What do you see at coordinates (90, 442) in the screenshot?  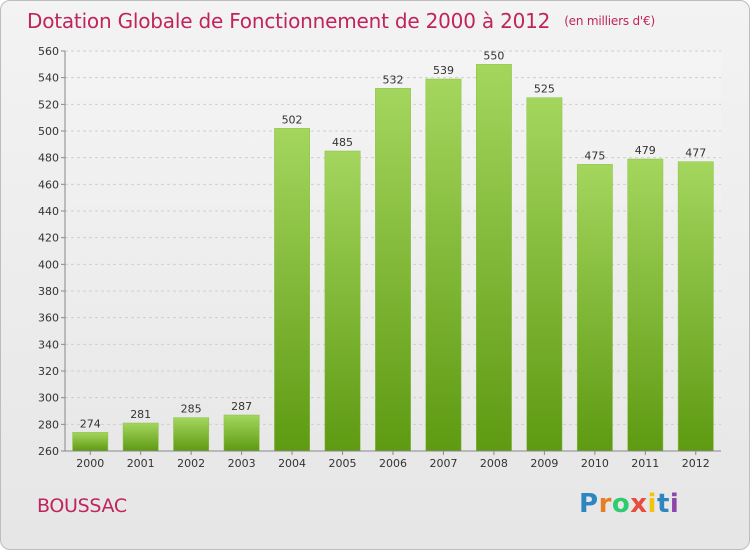 I see `bar-2000` at bounding box center [90, 442].